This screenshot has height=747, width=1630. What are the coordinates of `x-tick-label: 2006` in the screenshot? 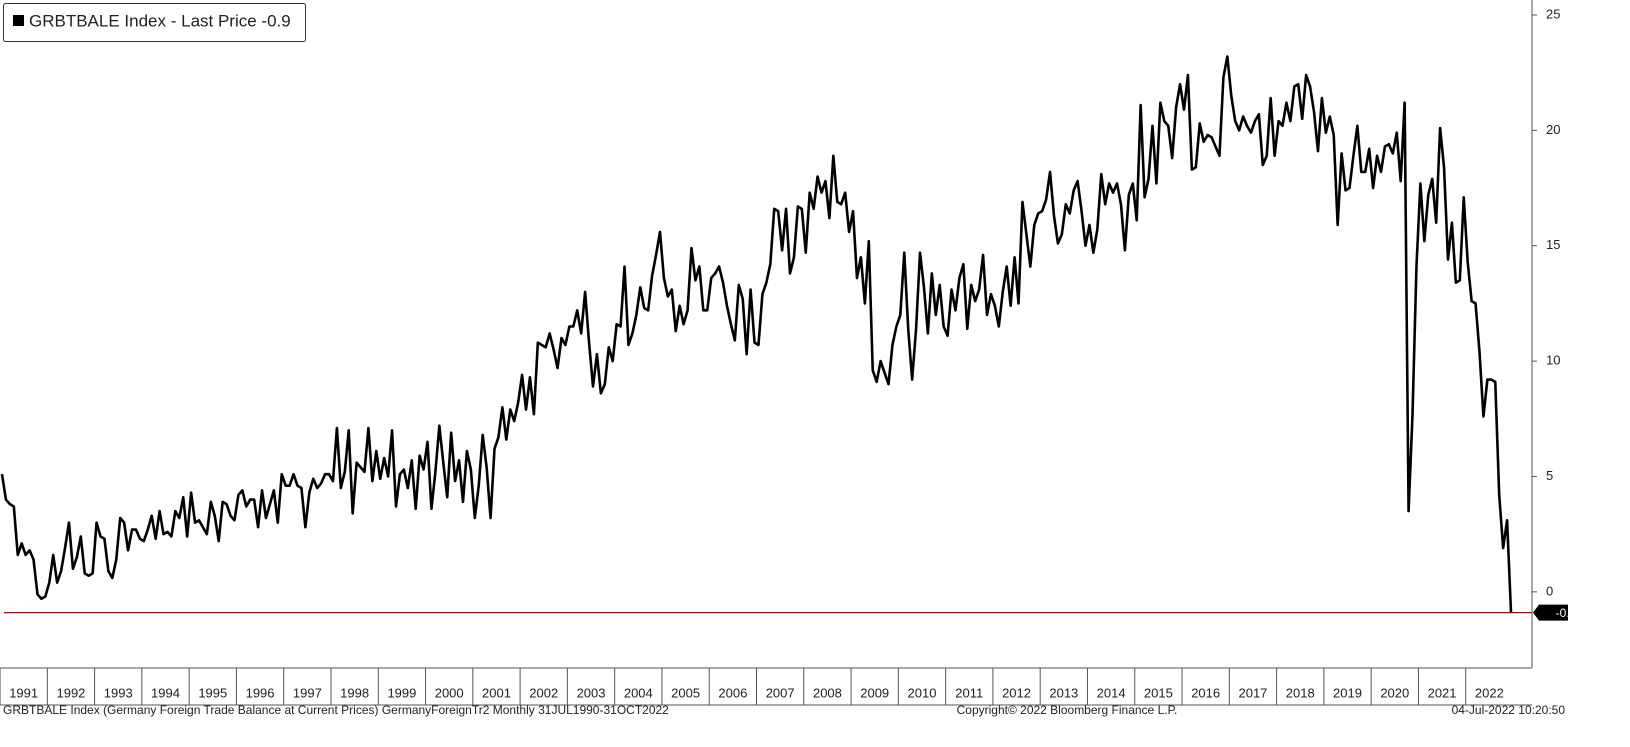 It's located at (732, 692).